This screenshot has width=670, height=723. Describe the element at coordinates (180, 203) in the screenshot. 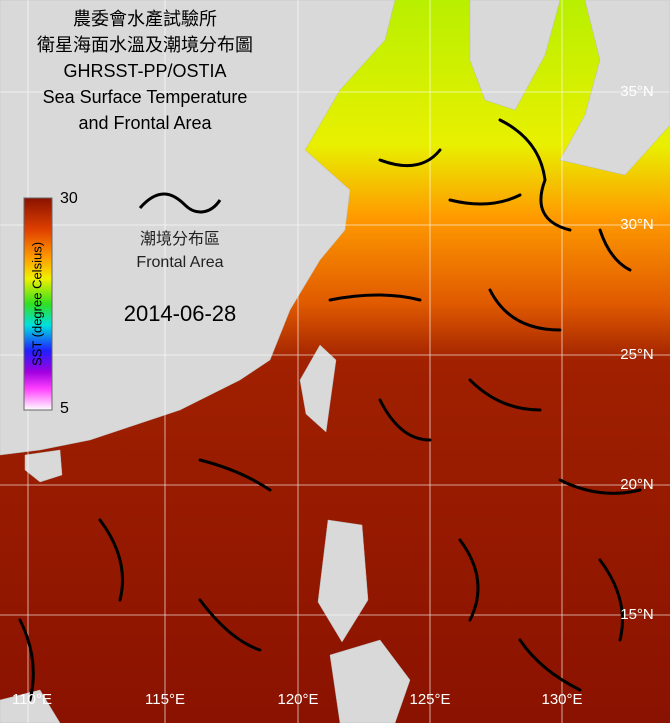

I see `front-legend-symbol` at that location.